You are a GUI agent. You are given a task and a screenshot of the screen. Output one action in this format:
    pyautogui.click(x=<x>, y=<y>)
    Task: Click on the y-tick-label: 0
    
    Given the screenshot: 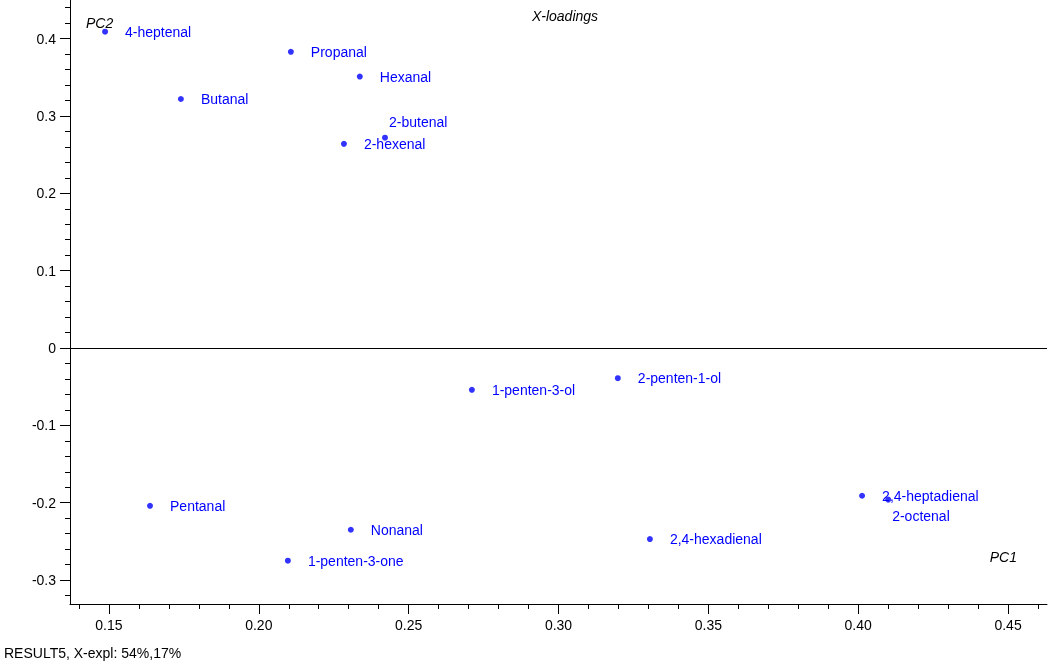 What is the action you would take?
    pyautogui.click(x=52, y=348)
    